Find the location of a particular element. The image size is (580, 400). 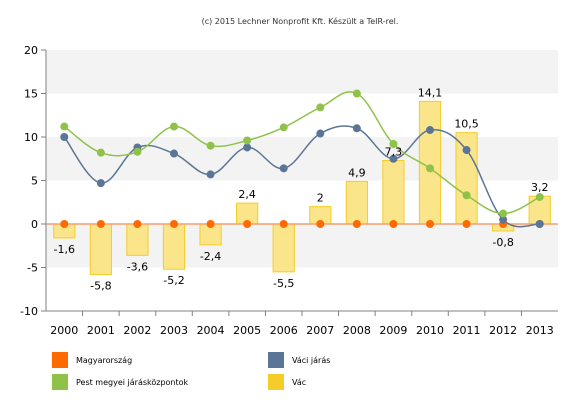

y-axis-ticks: 20 15 10 5 0 -5 -10 is located at coordinates (33, 181).